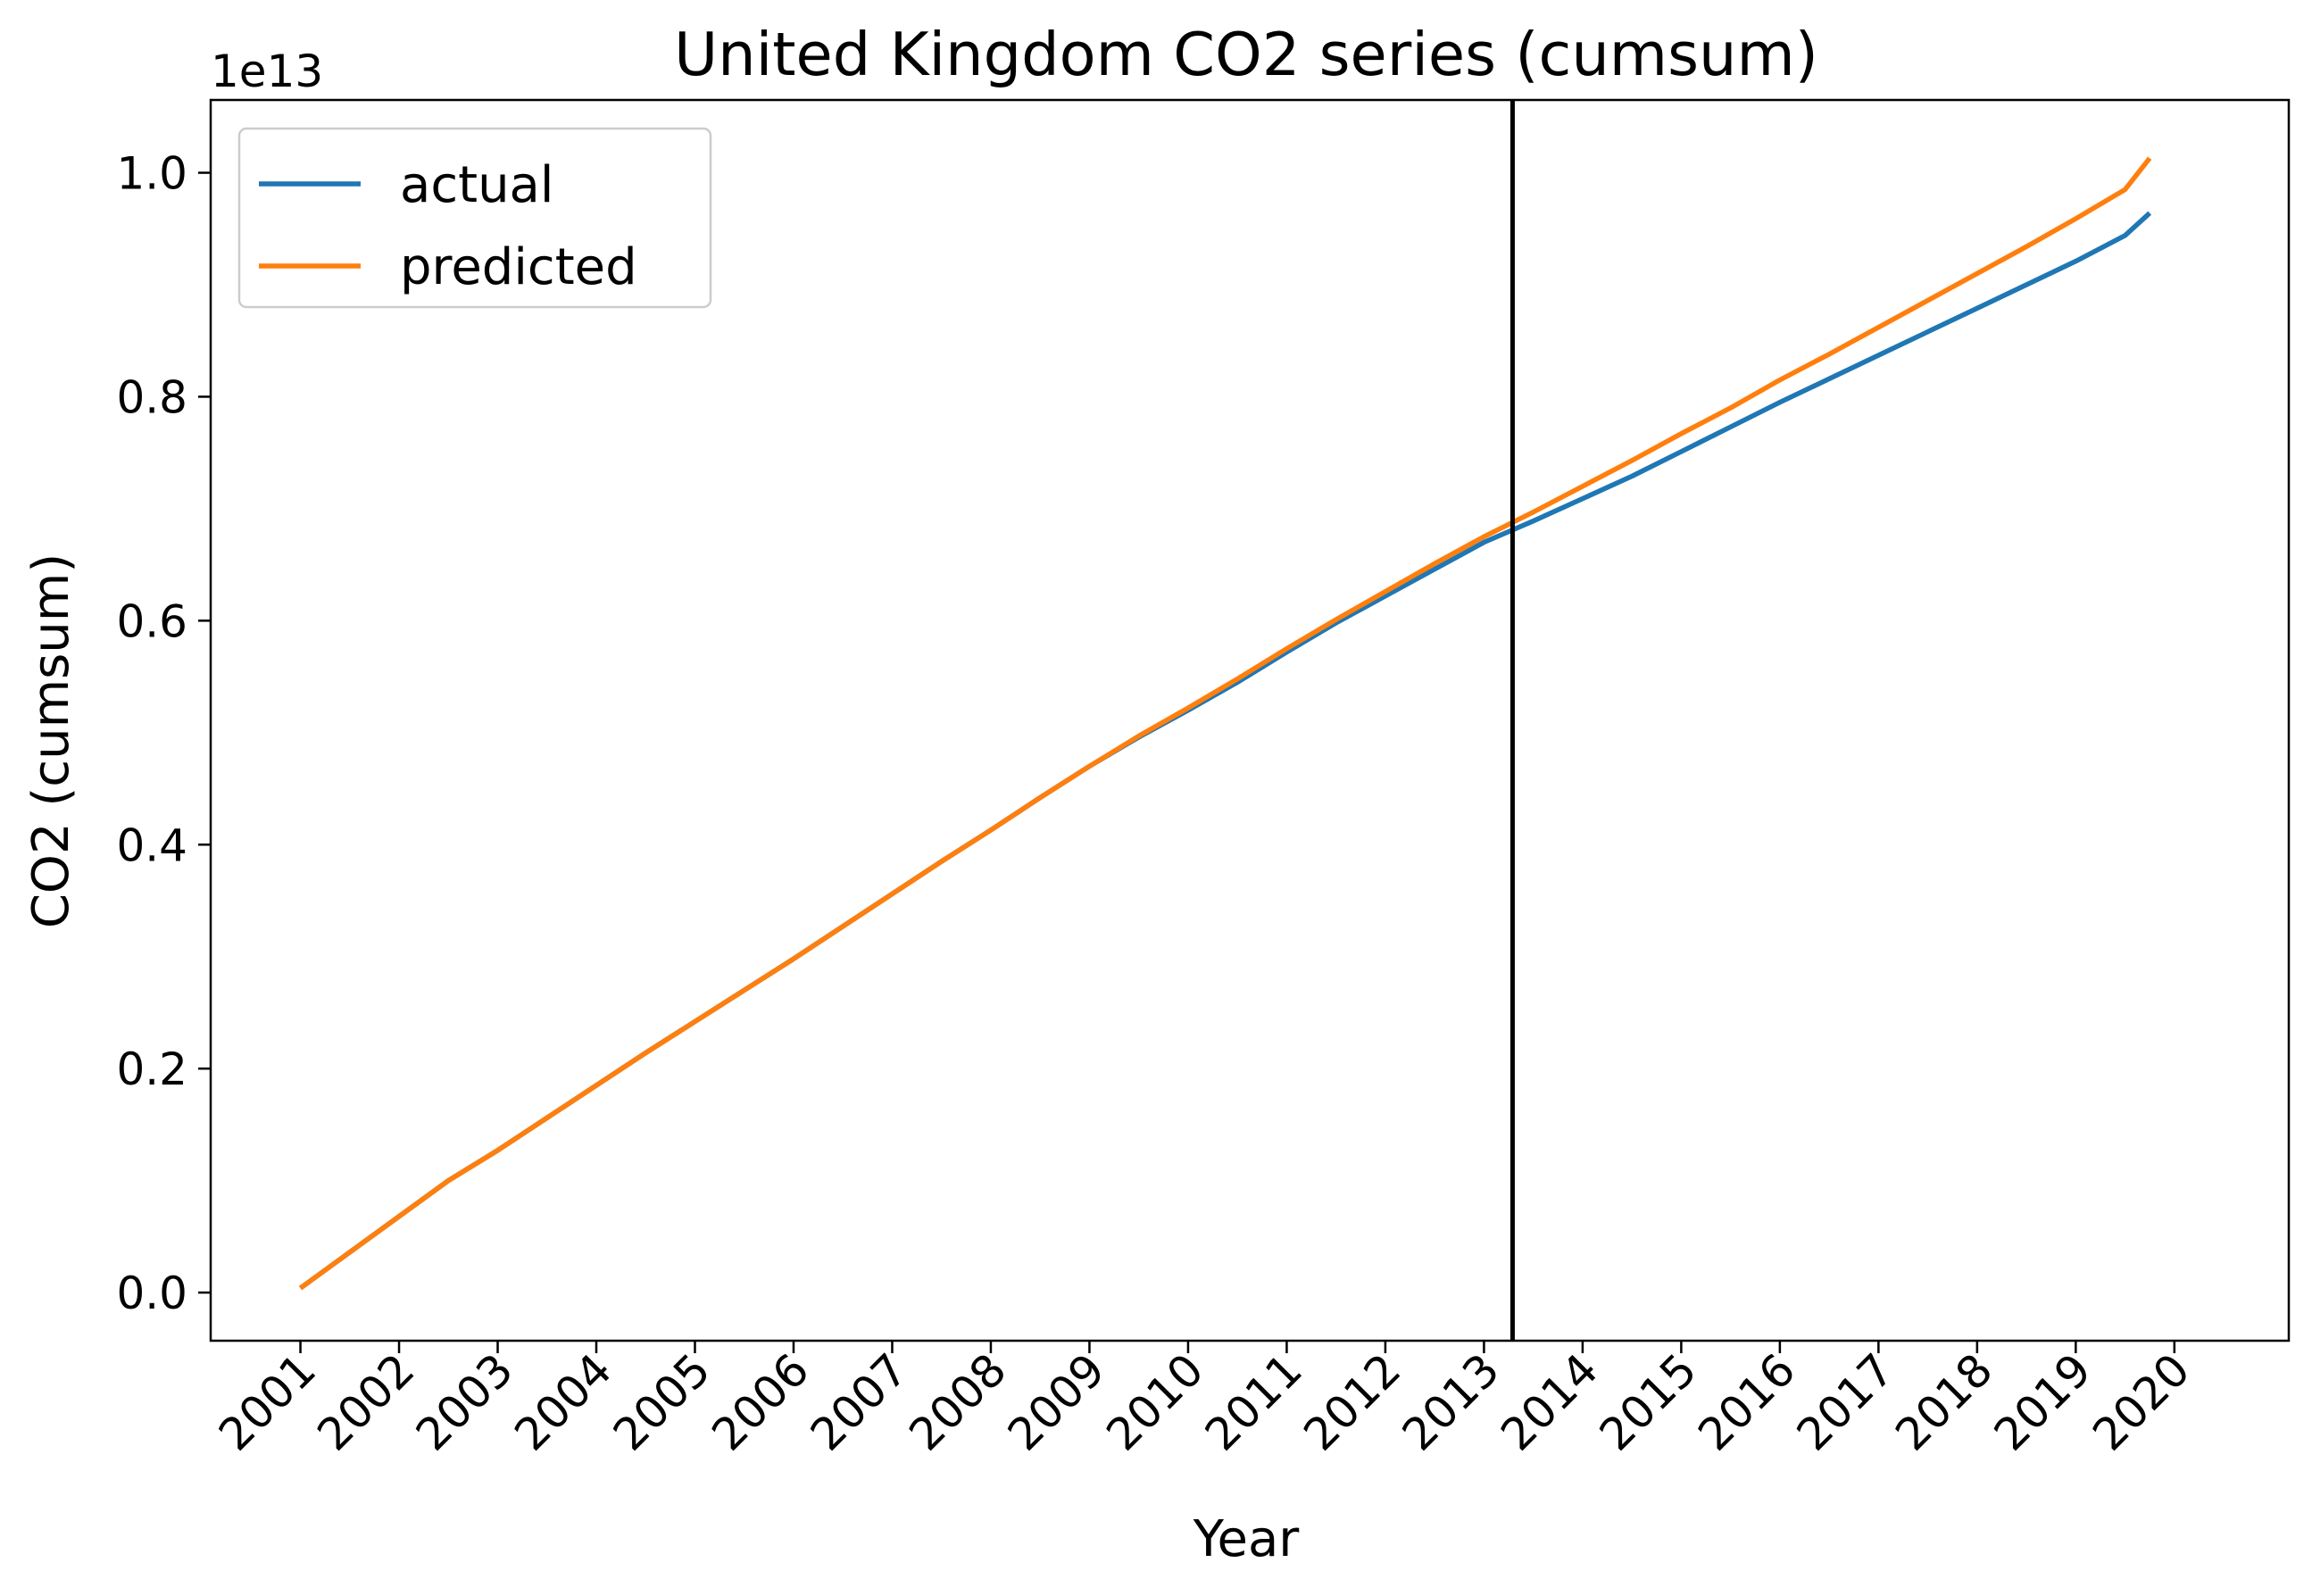 Image resolution: width=2312 pixels, height=1596 pixels. Describe the element at coordinates (151, 845) in the screenshot. I see `y-tick-label: 0.4` at that location.